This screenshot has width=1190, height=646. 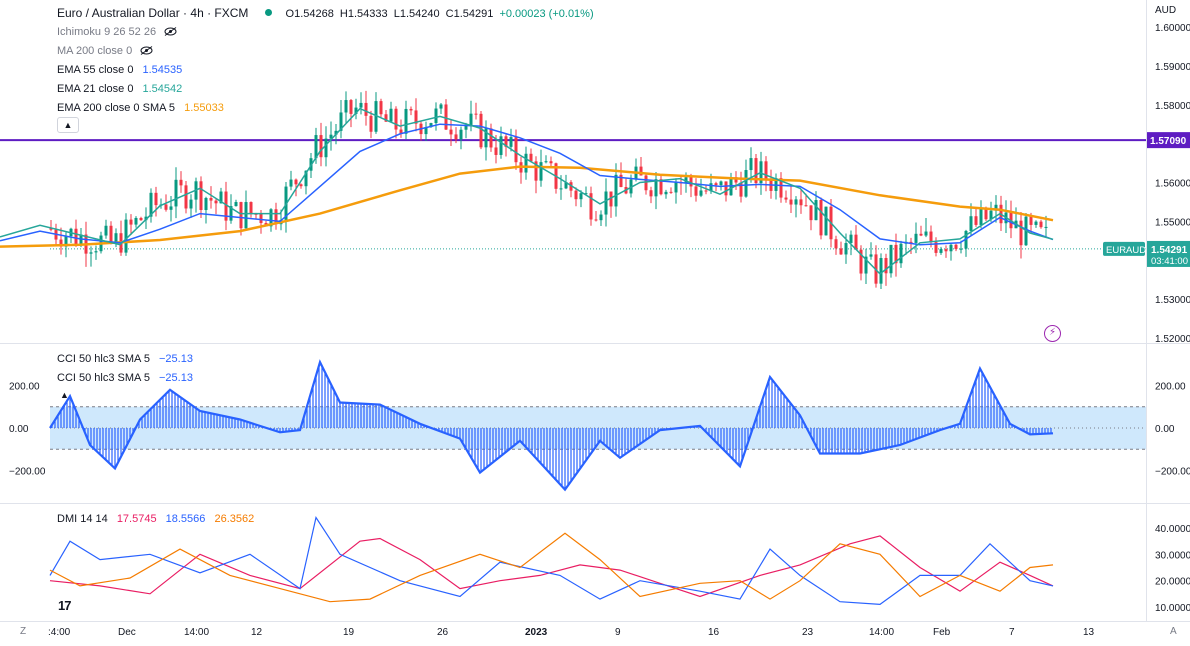 What do you see at coordinates (125, 378) in the screenshot?
I see `cci-legend-1: CCI 50 hlc3 SMA 5 −25.13` at bounding box center [125, 378].